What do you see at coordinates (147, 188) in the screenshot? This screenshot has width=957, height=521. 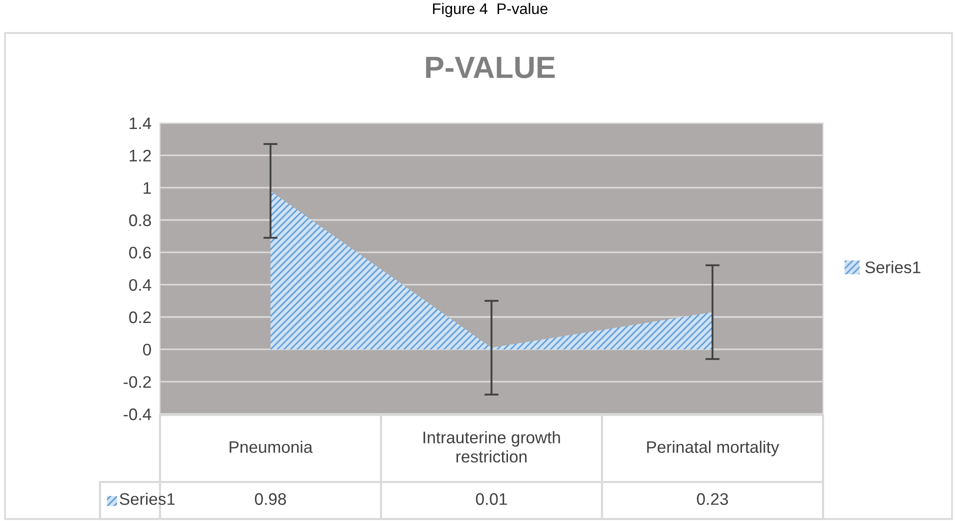 I see `y-tick-label: 1` at bounding box center [147, 188].